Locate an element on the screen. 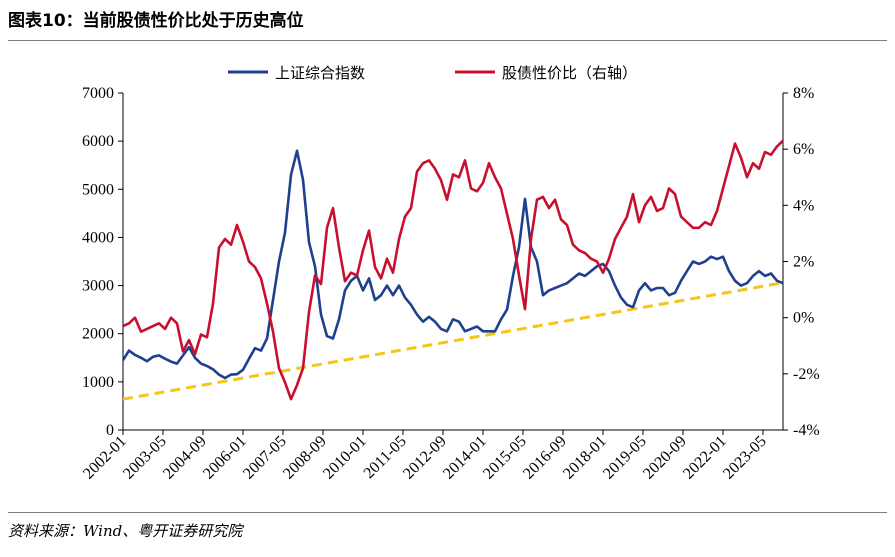 This screenshot has width=895, height=557. right-tick-label: 4% is located at coordinates (803, 205).